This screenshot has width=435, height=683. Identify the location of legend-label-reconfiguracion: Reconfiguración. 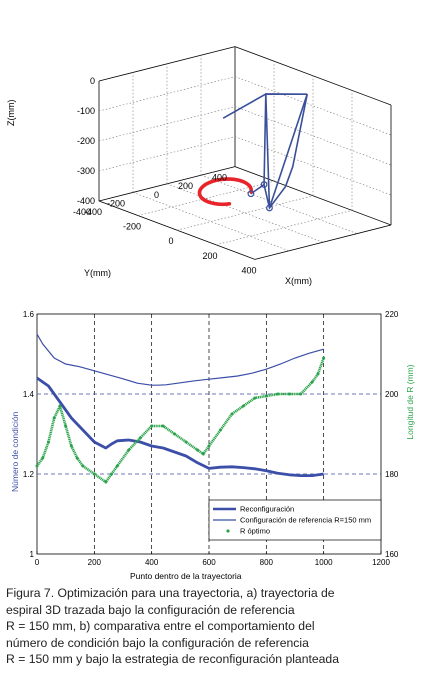
(267, 509).